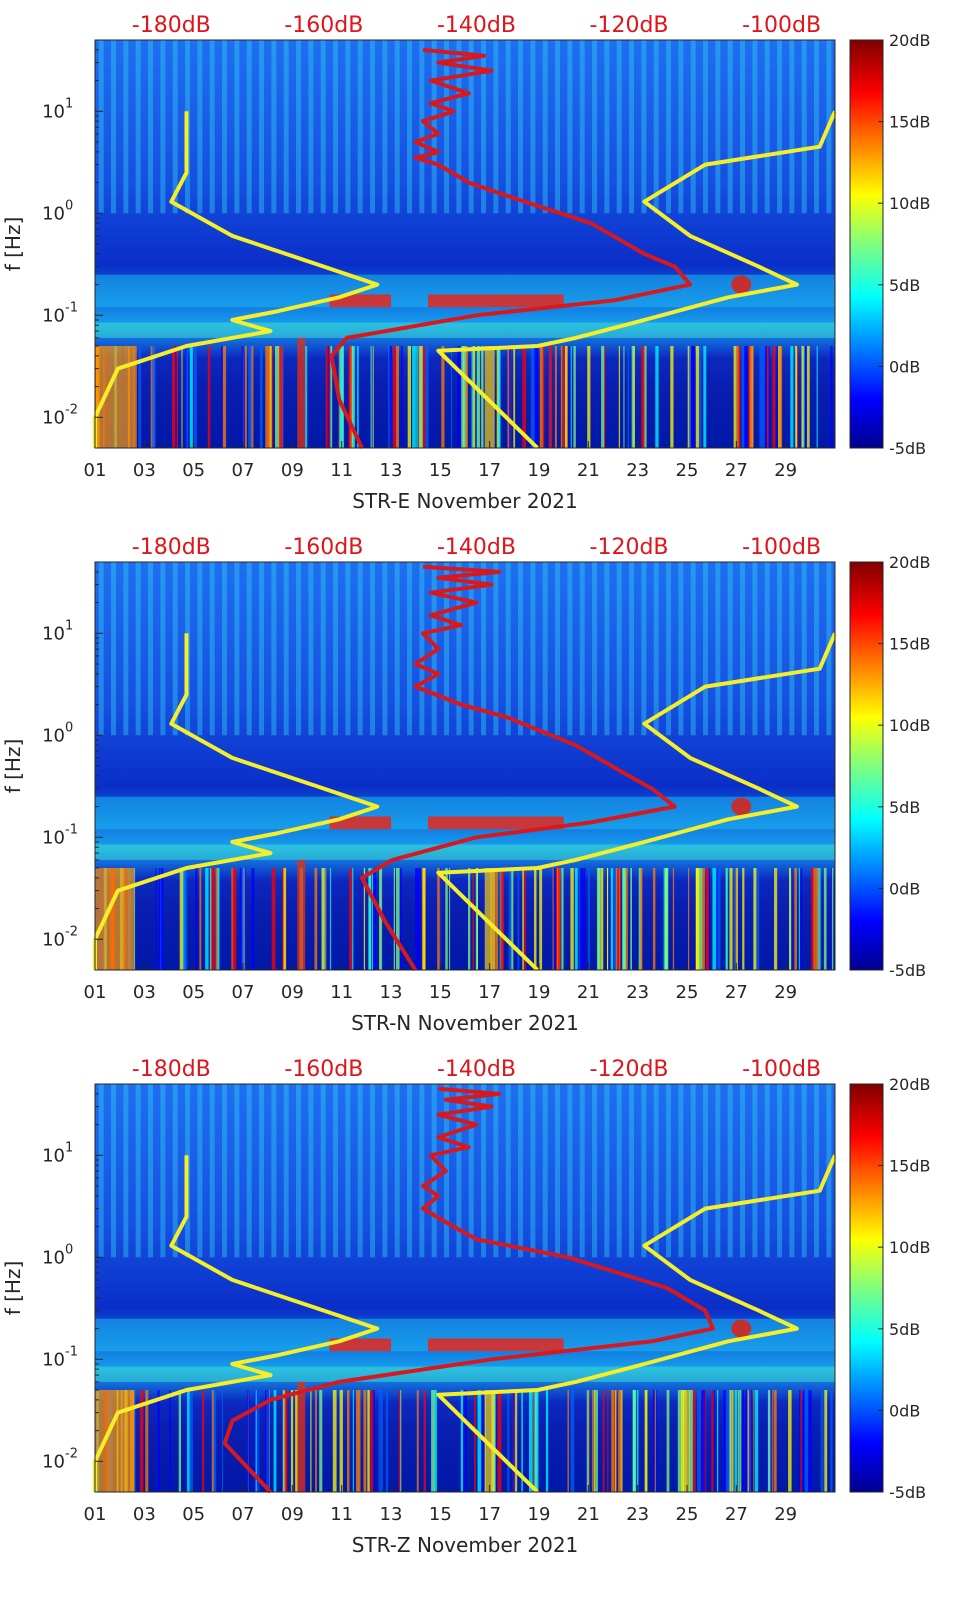  Describe the element at coordinates (71, 307) in the screenshot. I see `y-tick-exponent: -1` at that location.